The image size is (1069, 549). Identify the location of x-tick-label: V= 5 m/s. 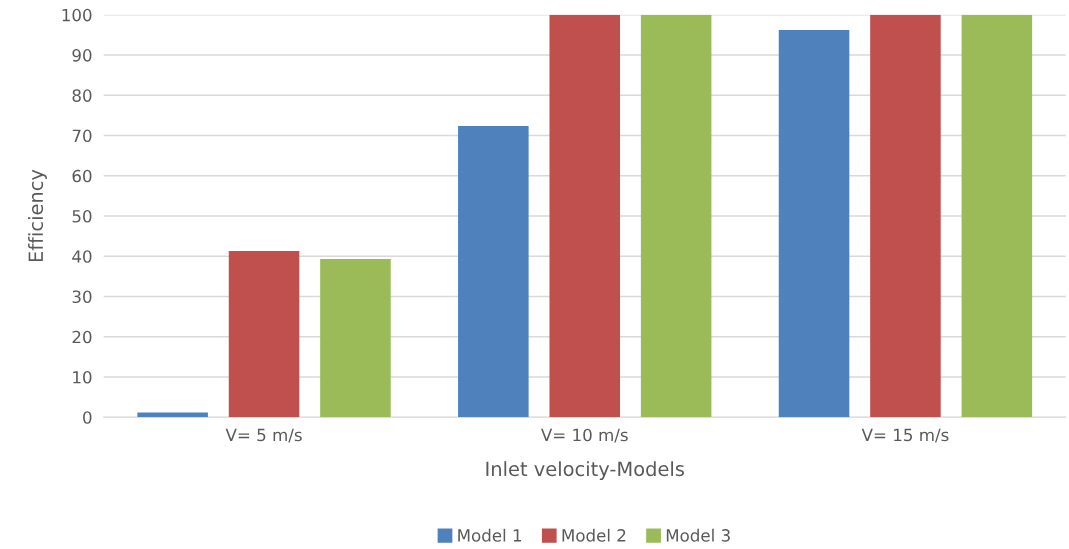
(263, 435).